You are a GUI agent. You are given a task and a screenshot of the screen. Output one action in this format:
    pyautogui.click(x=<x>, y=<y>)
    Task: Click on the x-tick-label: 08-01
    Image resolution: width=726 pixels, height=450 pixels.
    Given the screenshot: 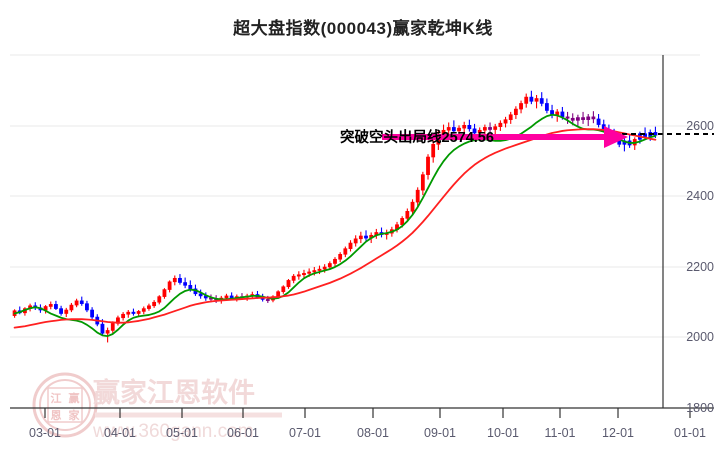 What is the action you would take?
    pyautogui.click(x=373, y=433)
    